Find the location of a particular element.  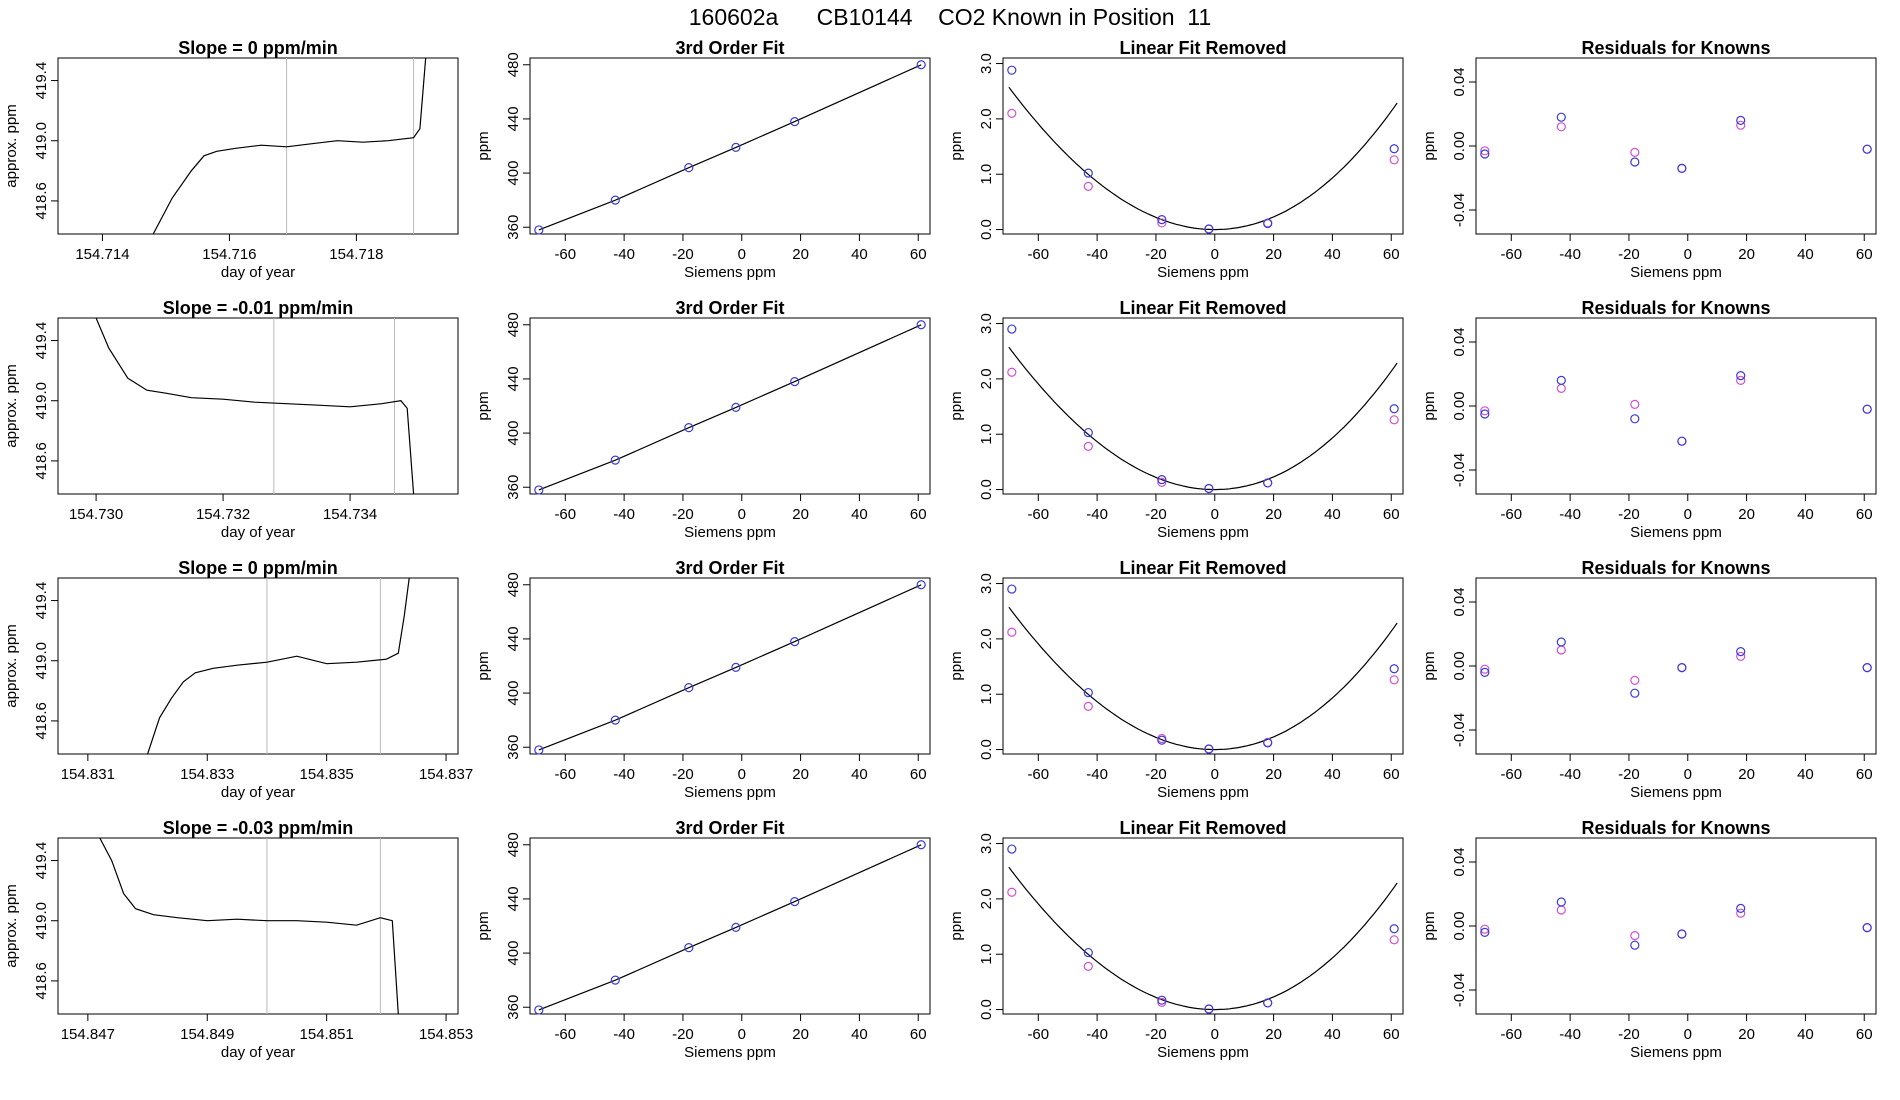

x-tick-label: 154.835 is located at coordinates (327, 774).